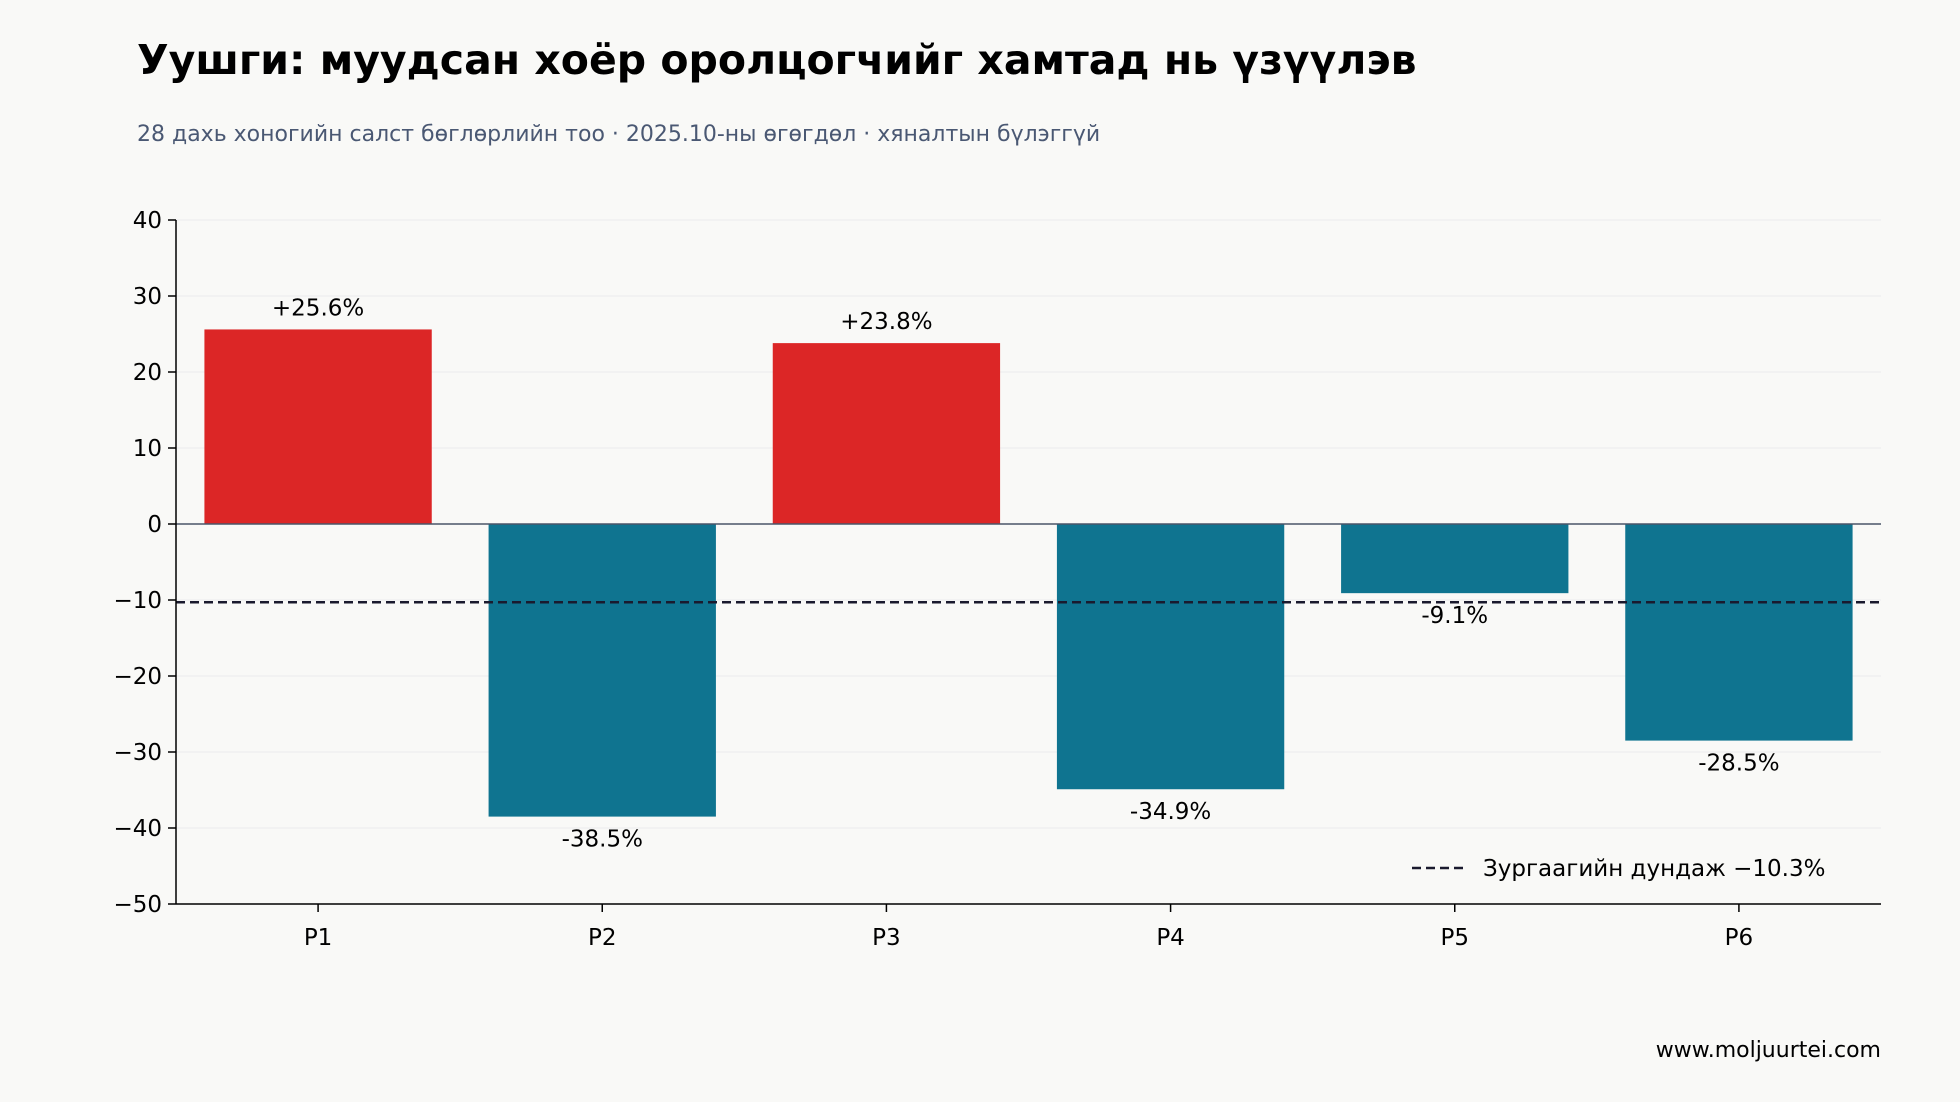  I want to click on y-tick-label: −10, so click(137, 601).